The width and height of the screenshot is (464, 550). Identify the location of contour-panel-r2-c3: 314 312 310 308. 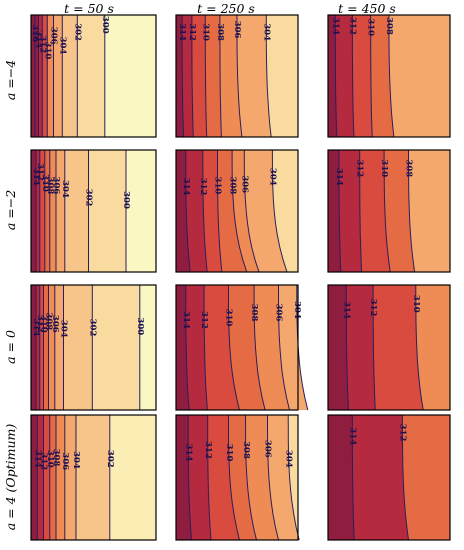
(389, 211).